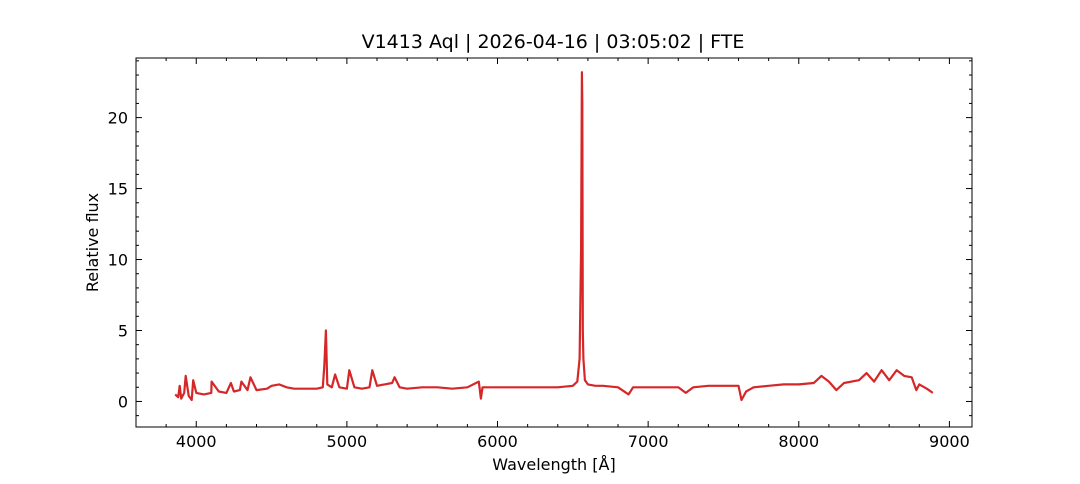 This screenshot has width=1080, height=484. Describe the element at coordinates (123, 401) in the screenshot. I see `y-tick-label: 0` at that location.